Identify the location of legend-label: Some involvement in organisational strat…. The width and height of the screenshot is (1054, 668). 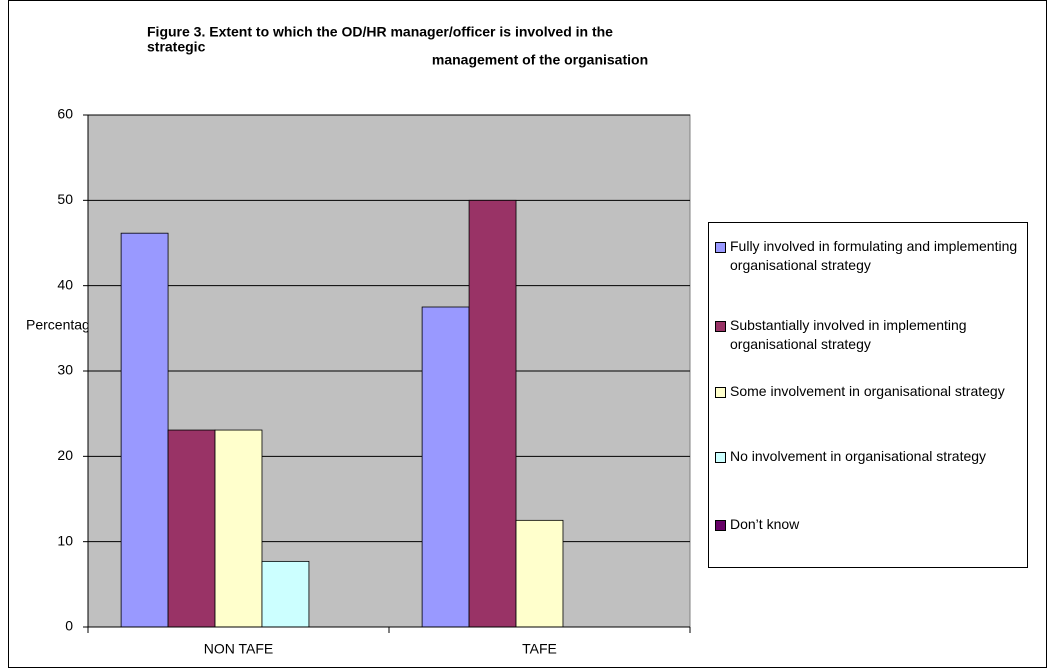
(867, 391).